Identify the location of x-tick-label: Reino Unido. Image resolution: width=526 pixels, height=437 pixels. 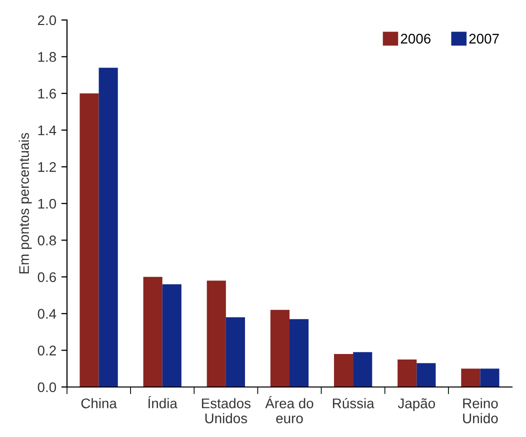
(480, 411).